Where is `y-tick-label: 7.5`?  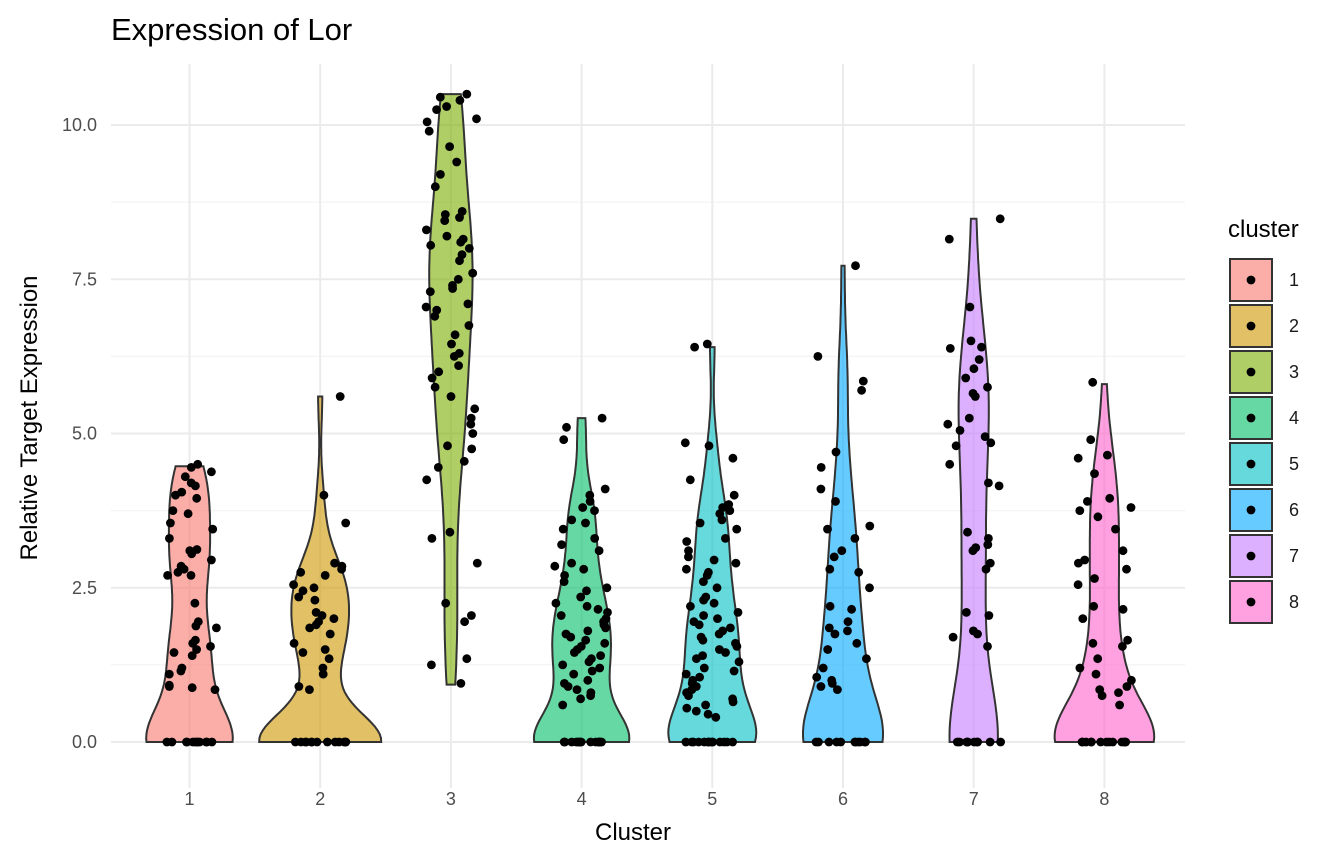 y-tick-label: 7.5 is located at coordinates (84, 279).